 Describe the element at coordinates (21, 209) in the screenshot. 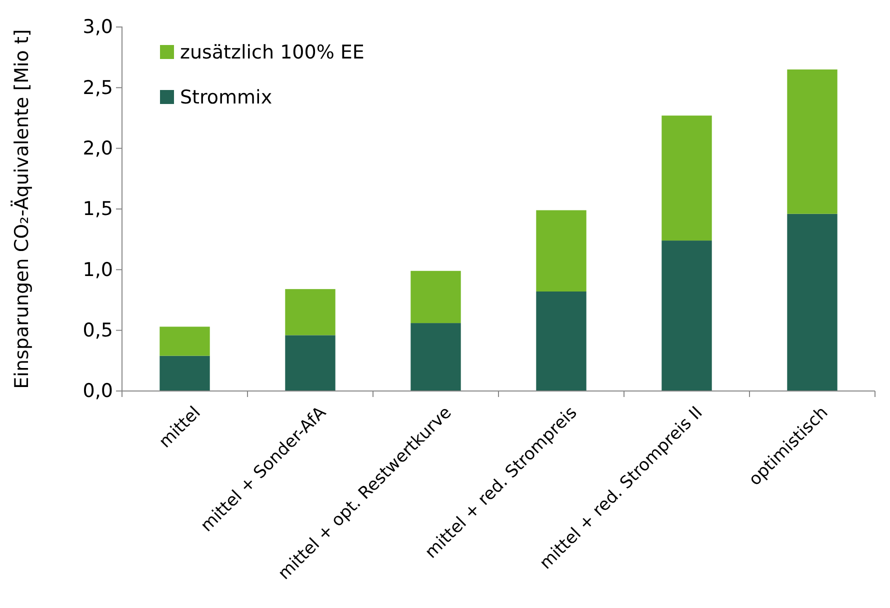

I see `y-axis-title: Einsparungen CO₂-Äquivalente [Mio t]` at that location.